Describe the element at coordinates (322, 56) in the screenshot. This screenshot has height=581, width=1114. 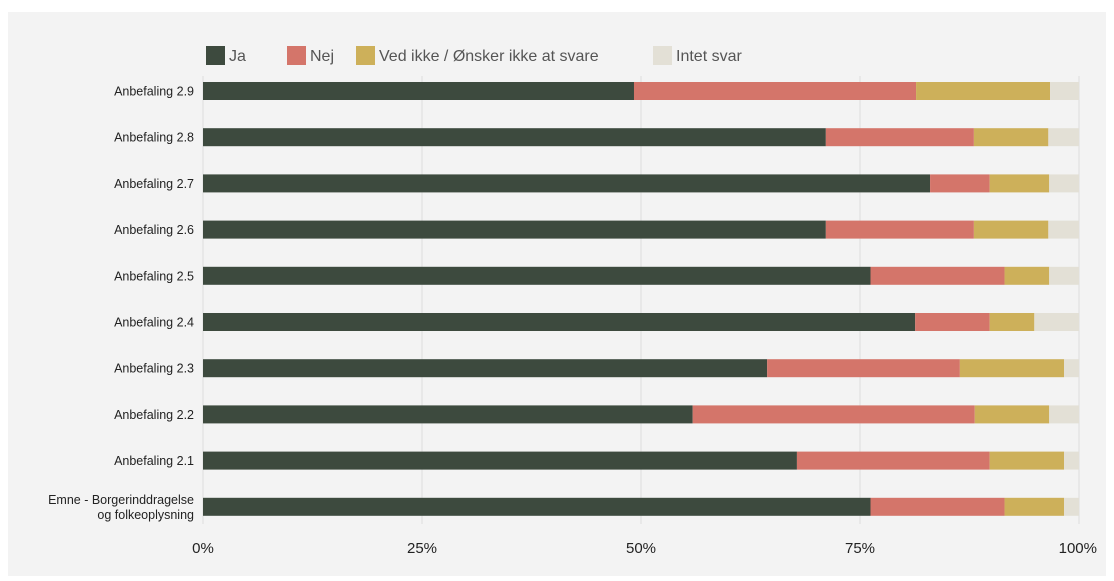
I see `legend-label: Nej` at that location.